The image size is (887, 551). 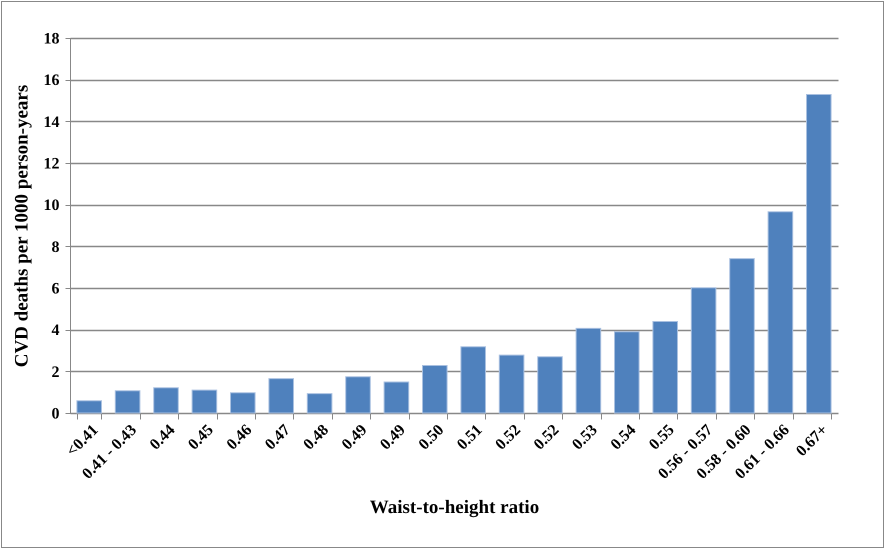 I want to click on y-tick-label: 2, so click(x=56, y=372).